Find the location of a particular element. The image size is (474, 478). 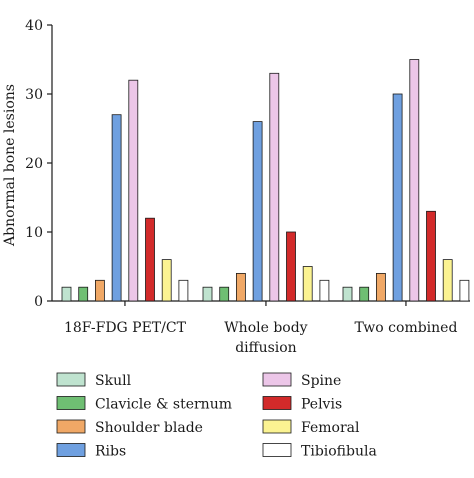

y-tick-label: 0 is located at coordinates (38, 302).